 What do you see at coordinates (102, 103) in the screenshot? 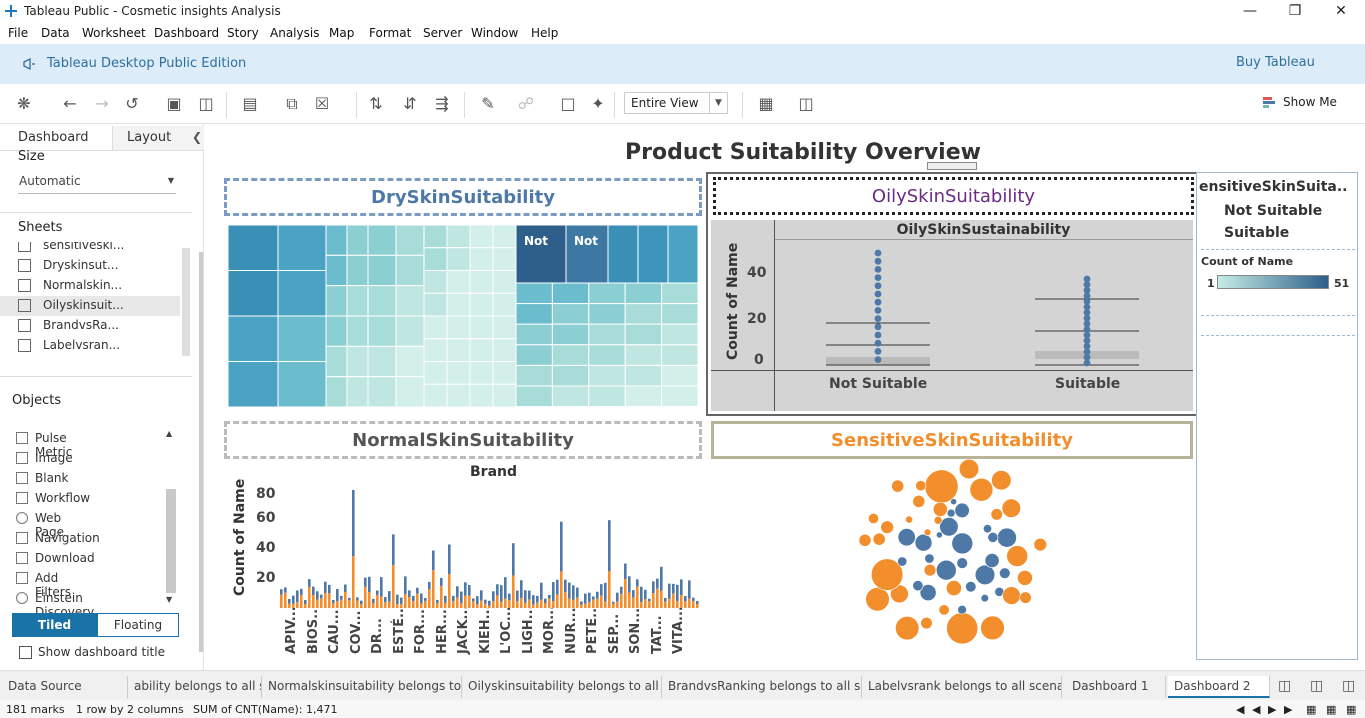
I see `redo-icon: →` at bounding box center [102, 103].